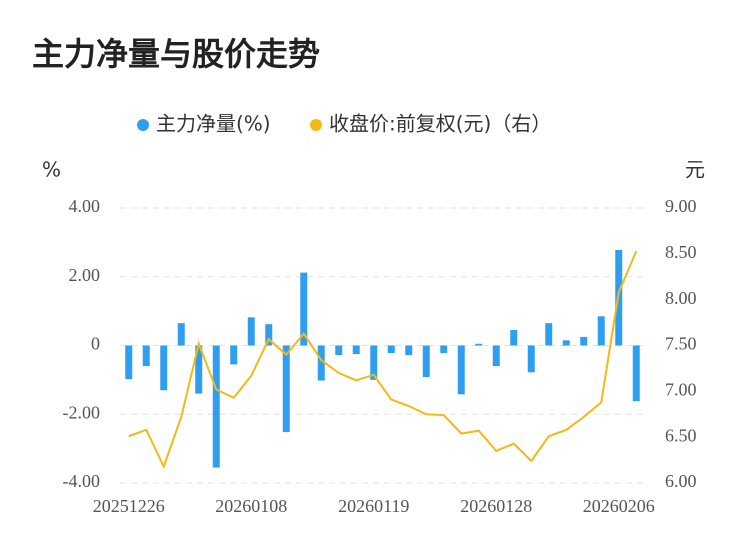  Describe the element at coordinates (373, 506) in the screenshot. I see `x-tick-label: 20260119` at that location.